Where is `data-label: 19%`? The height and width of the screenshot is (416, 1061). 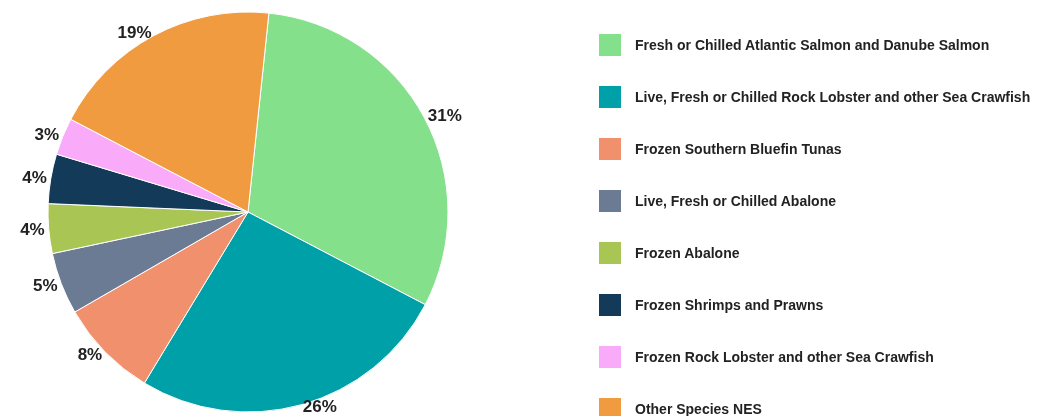 data-label: 19% is located at coordinates (134, 32).